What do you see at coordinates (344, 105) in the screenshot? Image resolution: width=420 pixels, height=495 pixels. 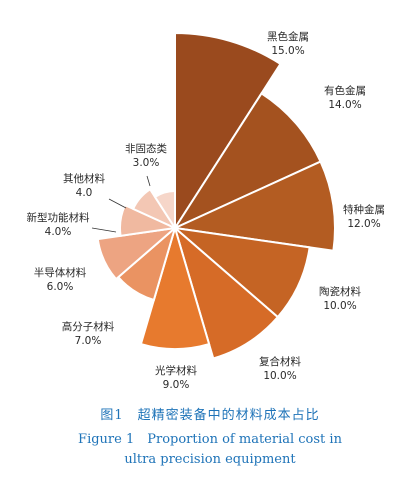 I see `slice-value-label: 14.0%` at bounding box center [344, 105].